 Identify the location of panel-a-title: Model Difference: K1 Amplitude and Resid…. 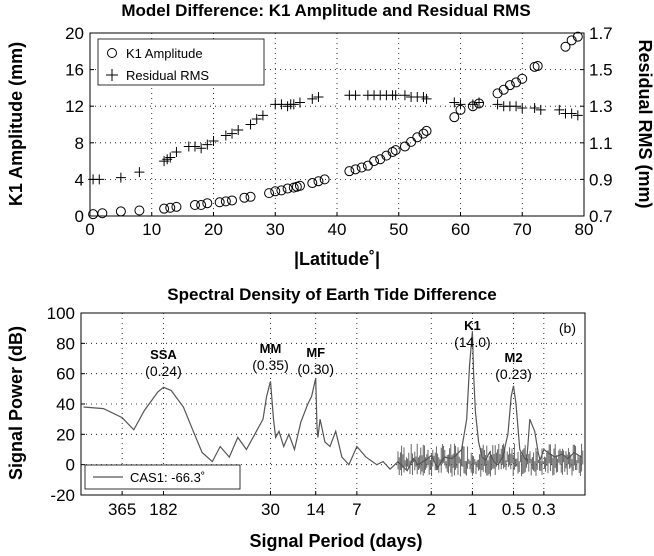
(325, 10).